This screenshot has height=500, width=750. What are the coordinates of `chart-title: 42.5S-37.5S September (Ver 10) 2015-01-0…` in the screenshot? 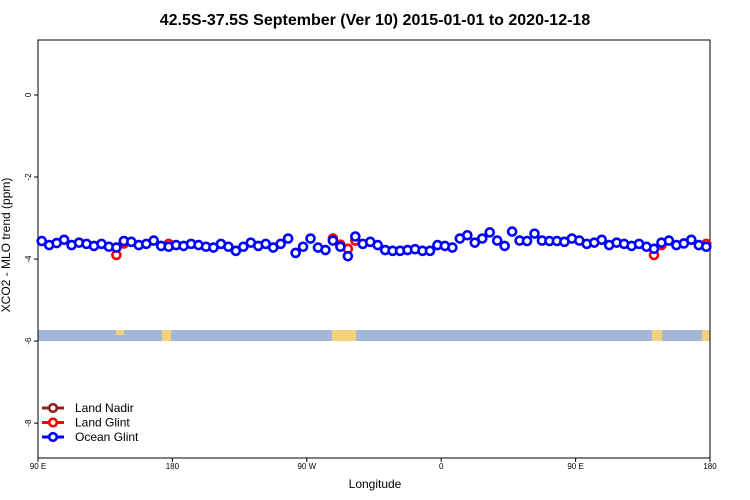 It's located at (375, 20).